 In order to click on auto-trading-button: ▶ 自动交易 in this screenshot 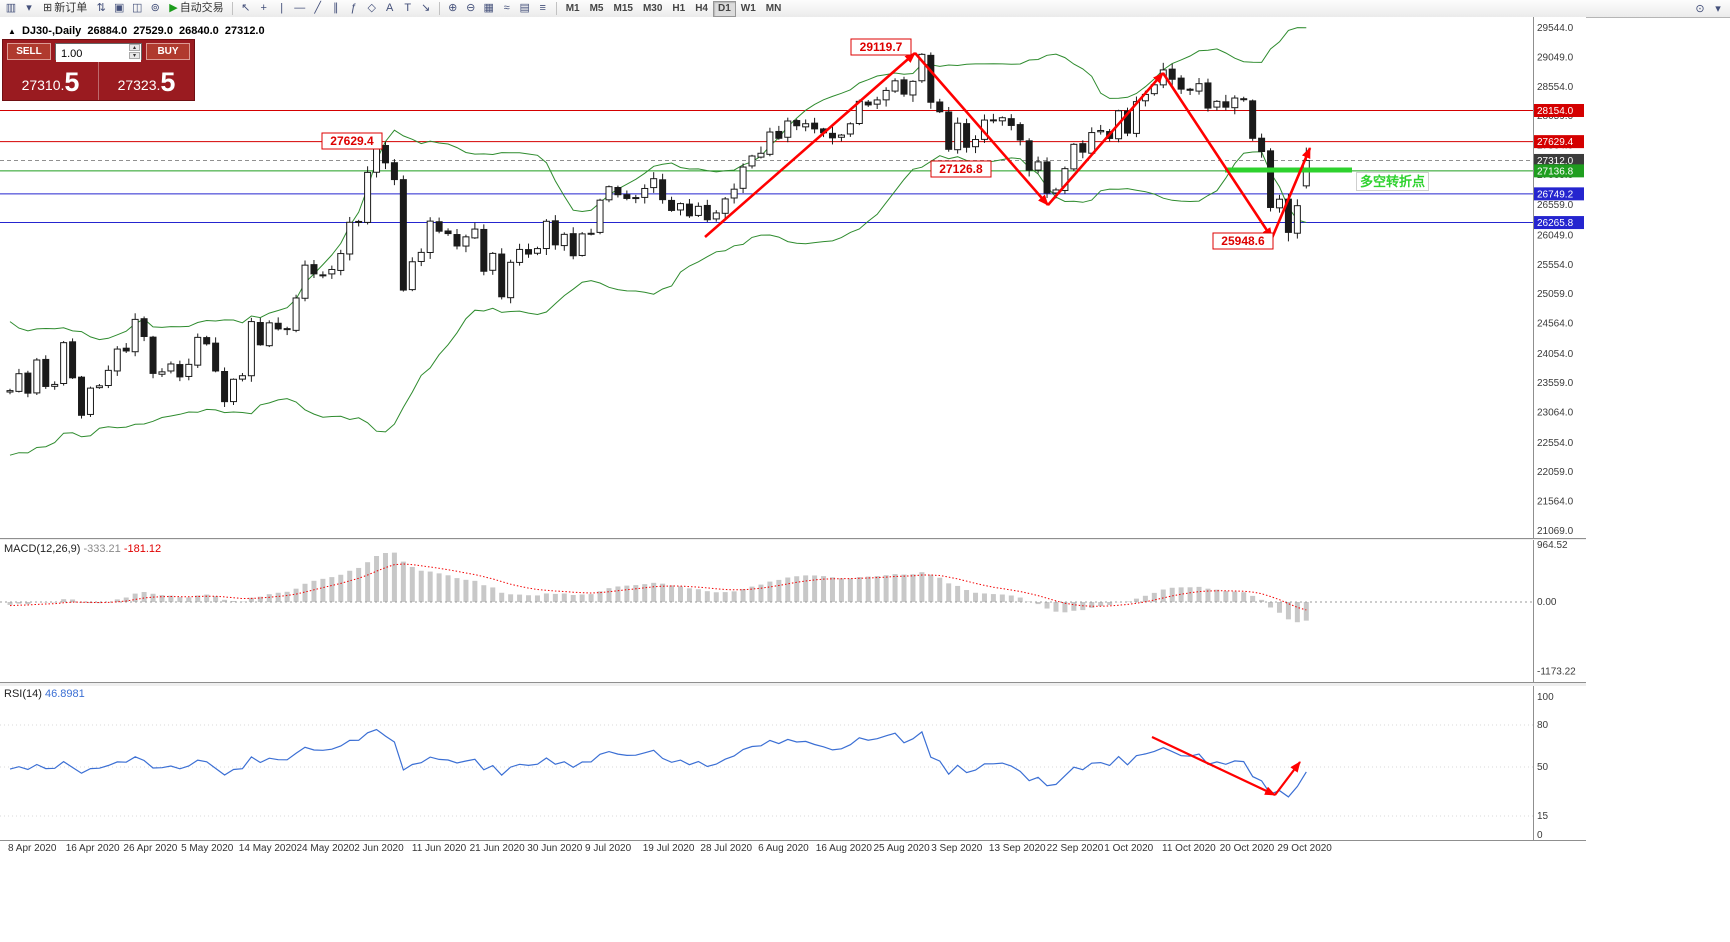, I will do `click(196, 9)`.